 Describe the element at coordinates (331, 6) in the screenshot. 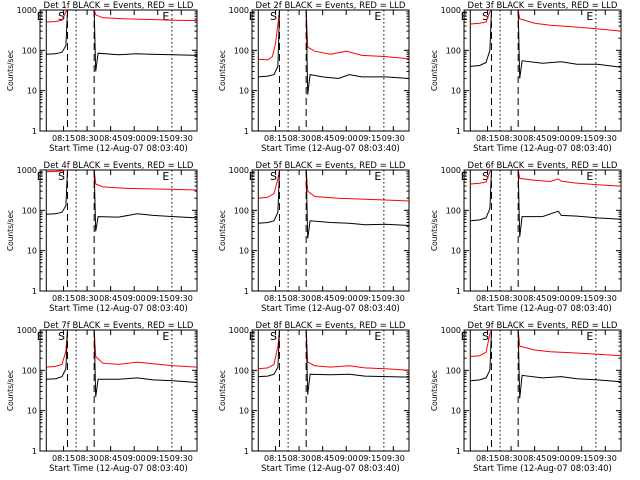

I see `plot-title: Det 2f BLACK = Events, RED = LLD` at that location.